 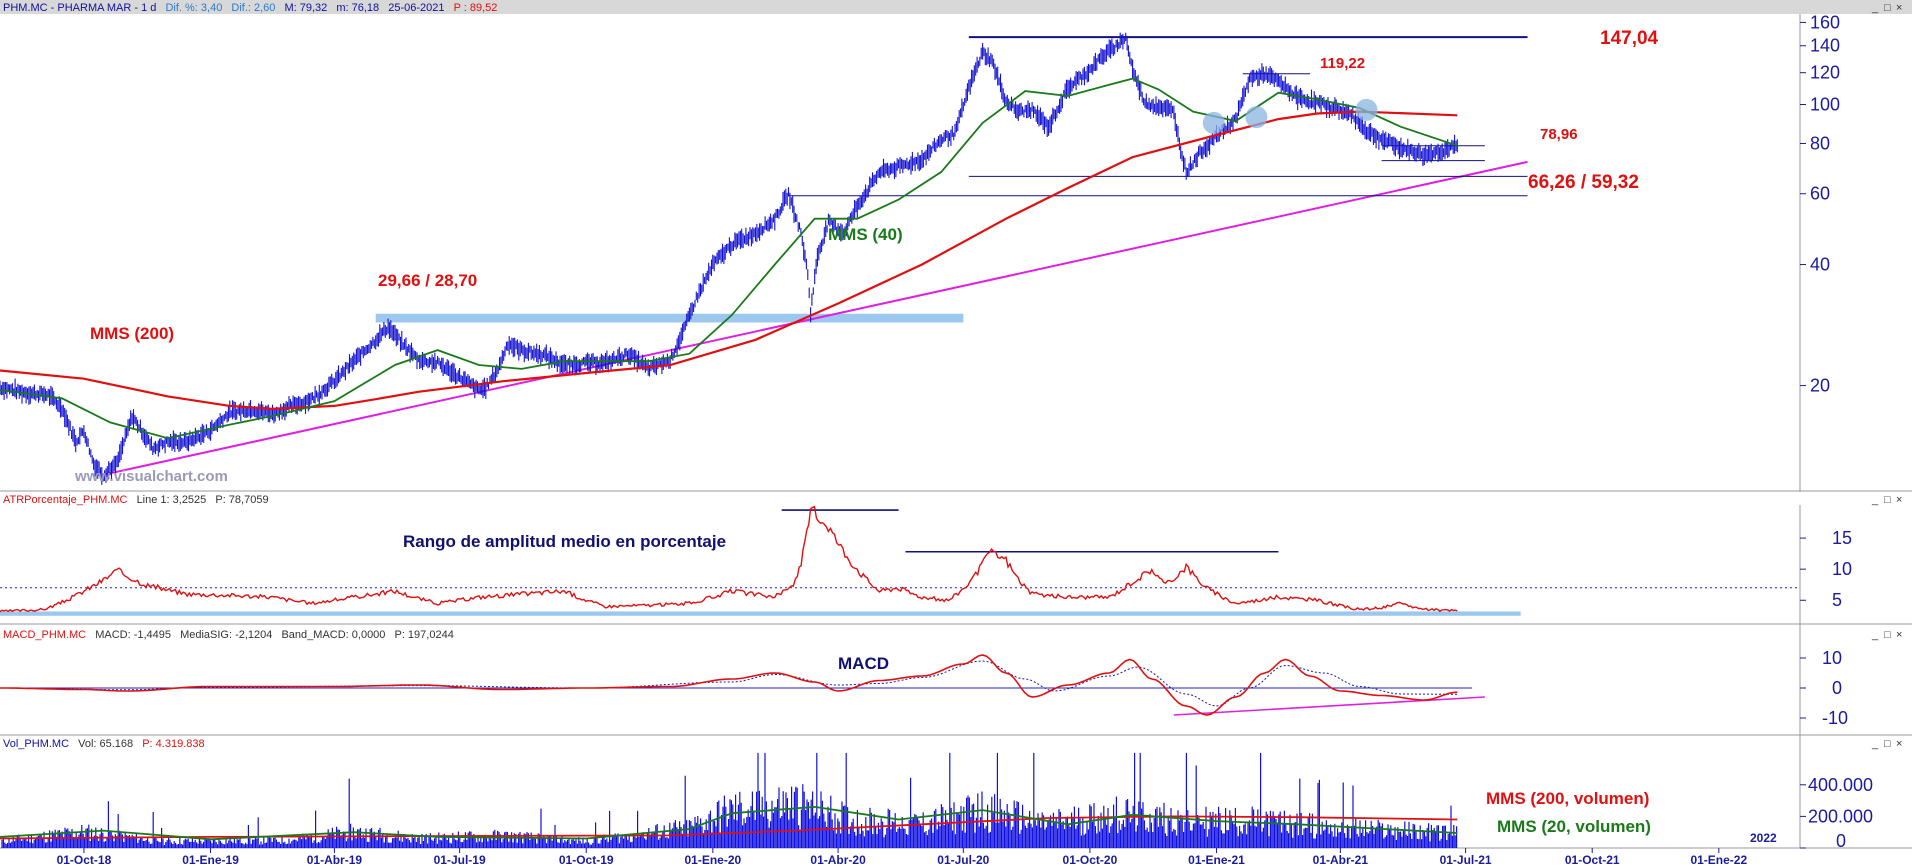 What do you see at coordinates (151, 476) in the screenshot?
I see `watermark: www.visualchart.com` at bounding box center [151, 476].